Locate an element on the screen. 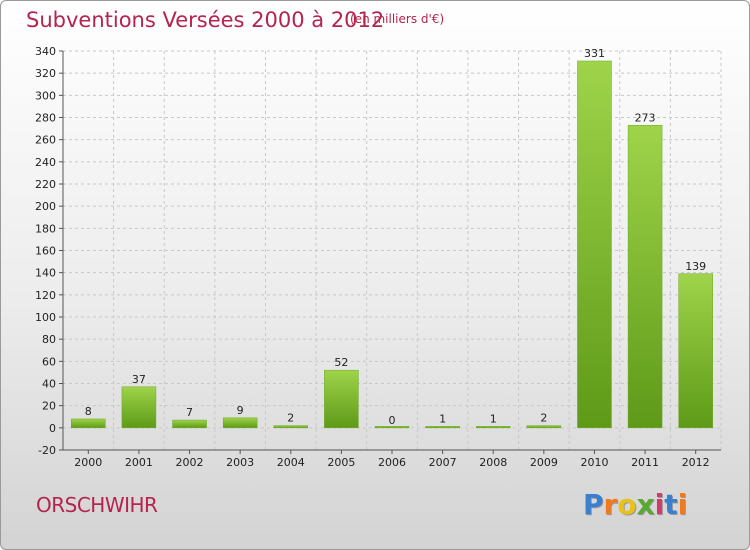 This screenshot has width=750, height=550. data-label: 52 is located at coordinates (341, 362).